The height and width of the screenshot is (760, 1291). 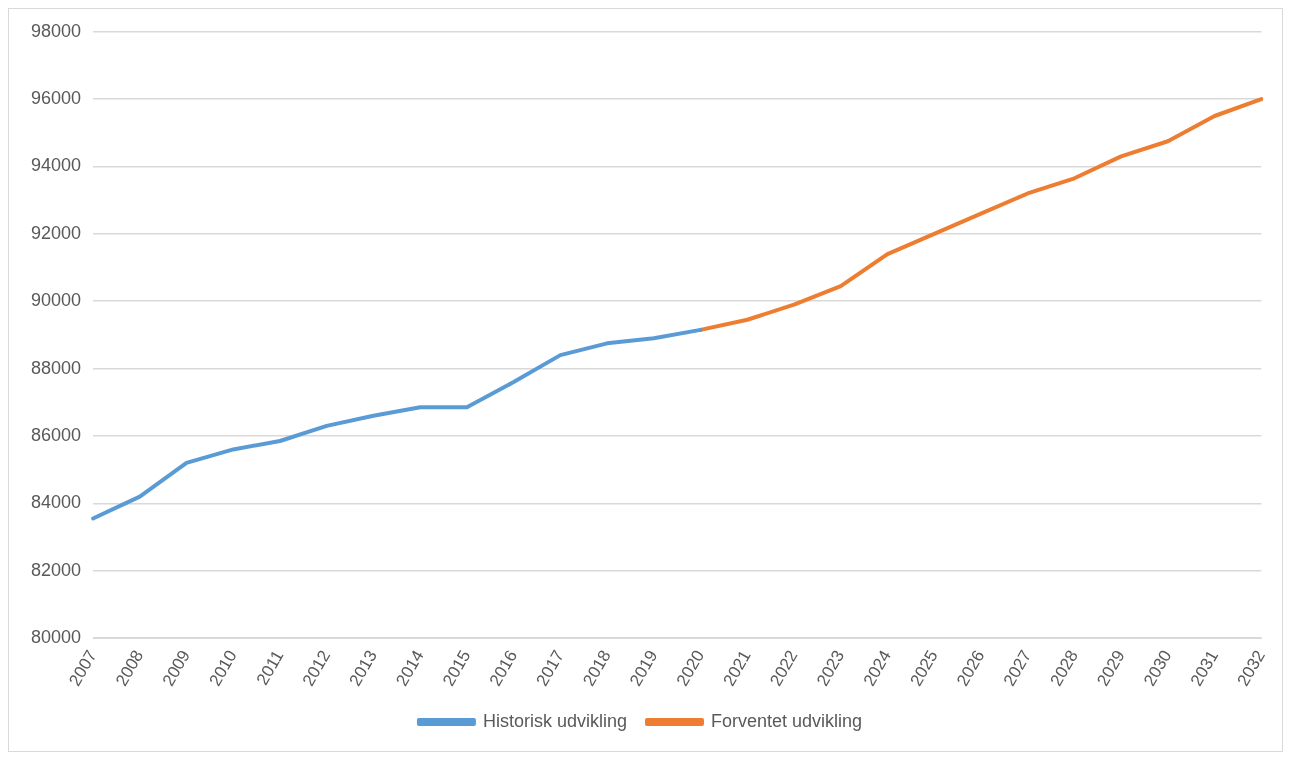 What do you see at coordinates (56, 30) in the screenshot?
I see `y-tick-label: 98000` at bounding box center [56, 30].